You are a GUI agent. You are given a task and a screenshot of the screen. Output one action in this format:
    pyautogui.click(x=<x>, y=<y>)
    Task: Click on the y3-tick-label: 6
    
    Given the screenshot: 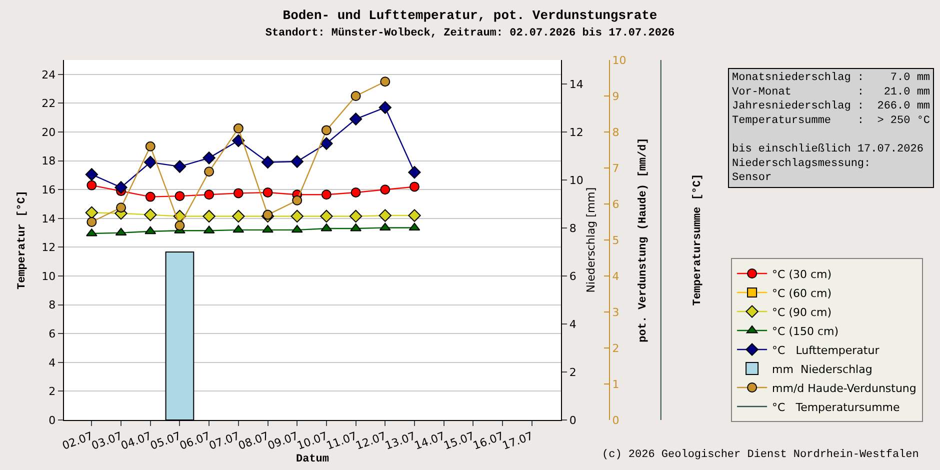 What is the action you would take?
    pyautogui.click(x=616, y=204)
    